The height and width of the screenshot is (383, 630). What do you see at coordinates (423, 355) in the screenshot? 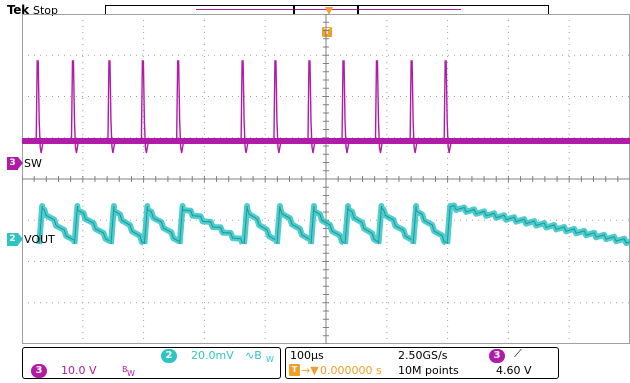
I see `sample-rate: 2.50GS/s` at bounding box center [423, 355].